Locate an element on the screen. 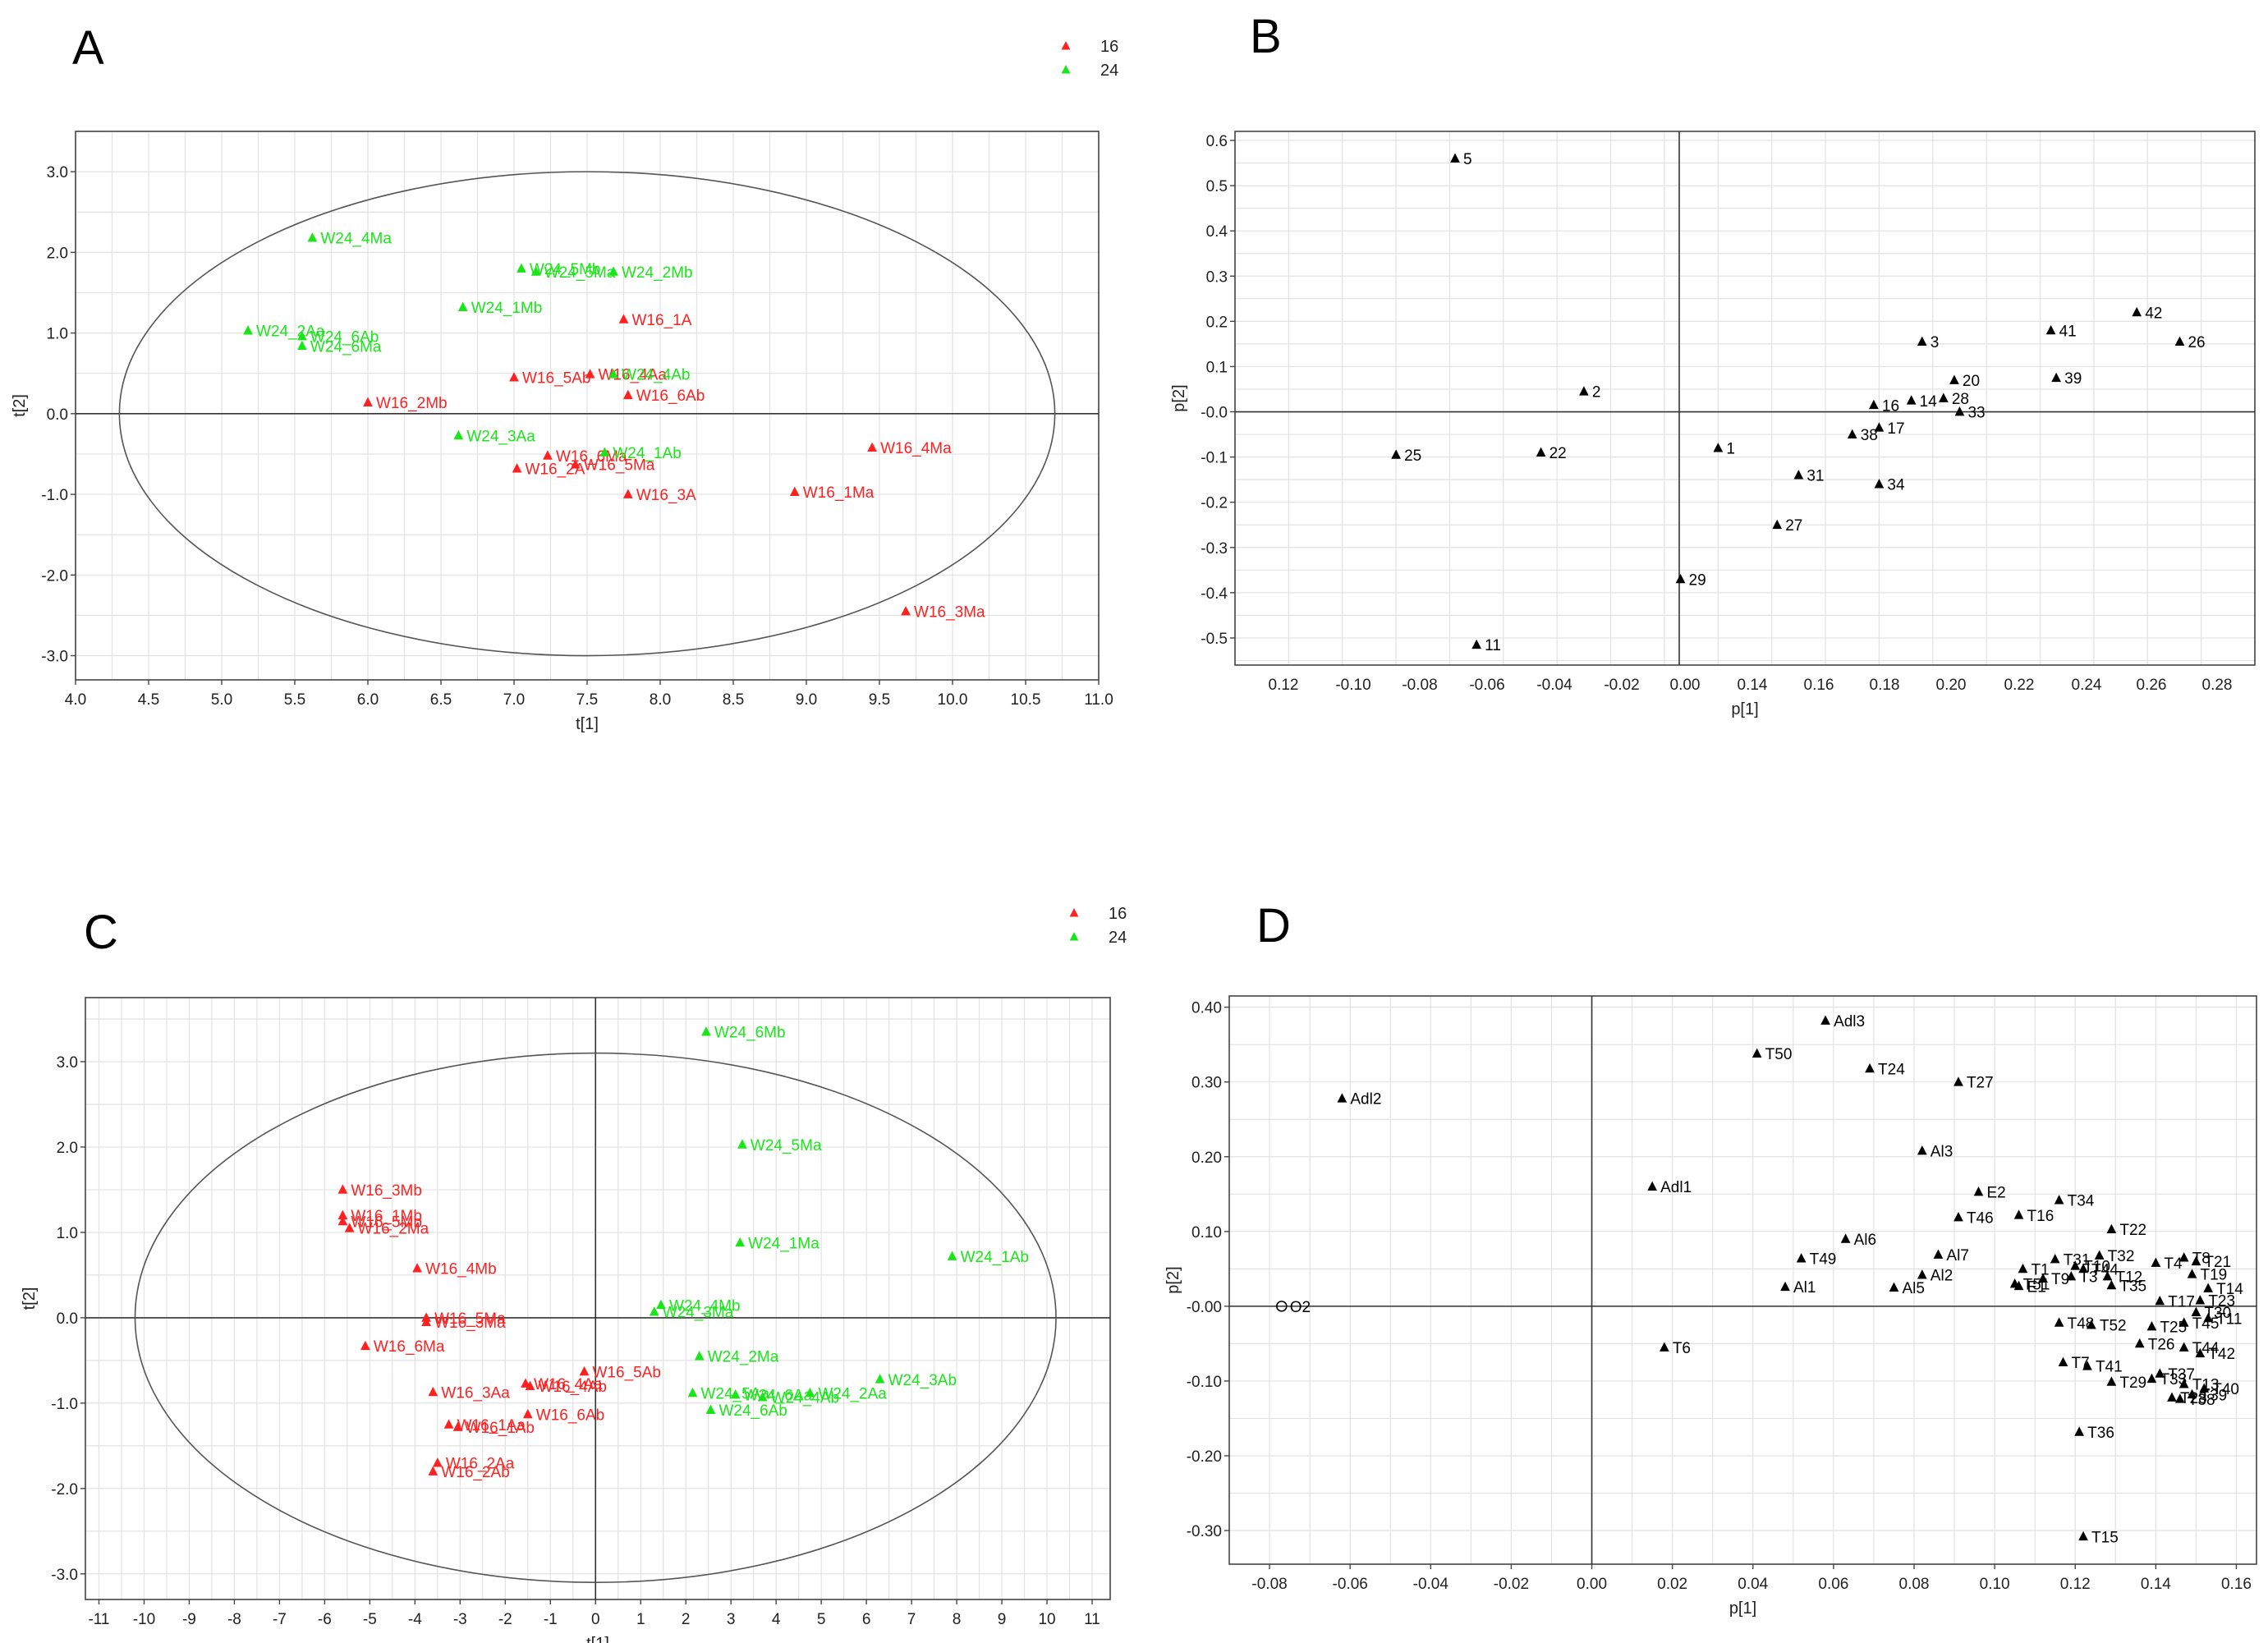 The width and height of the screenshot is (2268, 1643). panel-d-point-label: T52 is located at coordinates (2113, 1326).